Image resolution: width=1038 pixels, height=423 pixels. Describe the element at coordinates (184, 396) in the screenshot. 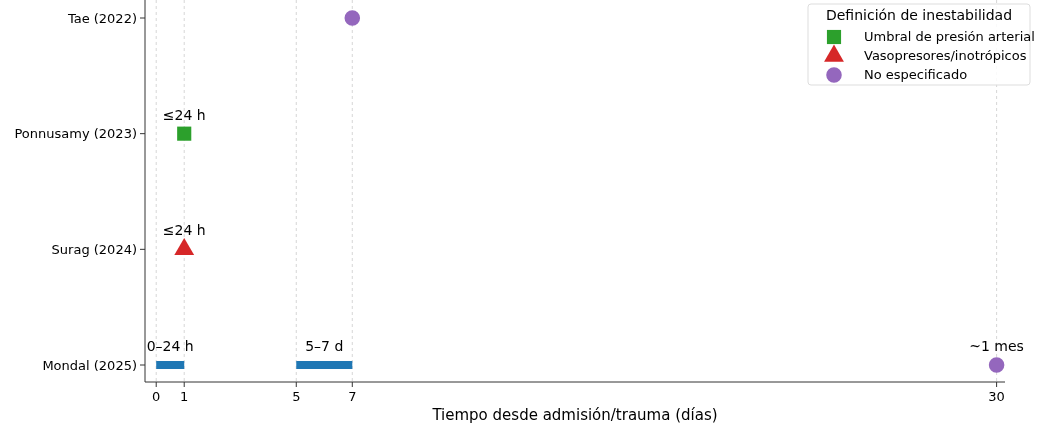

I see `x-tick-label: 1` at that location.